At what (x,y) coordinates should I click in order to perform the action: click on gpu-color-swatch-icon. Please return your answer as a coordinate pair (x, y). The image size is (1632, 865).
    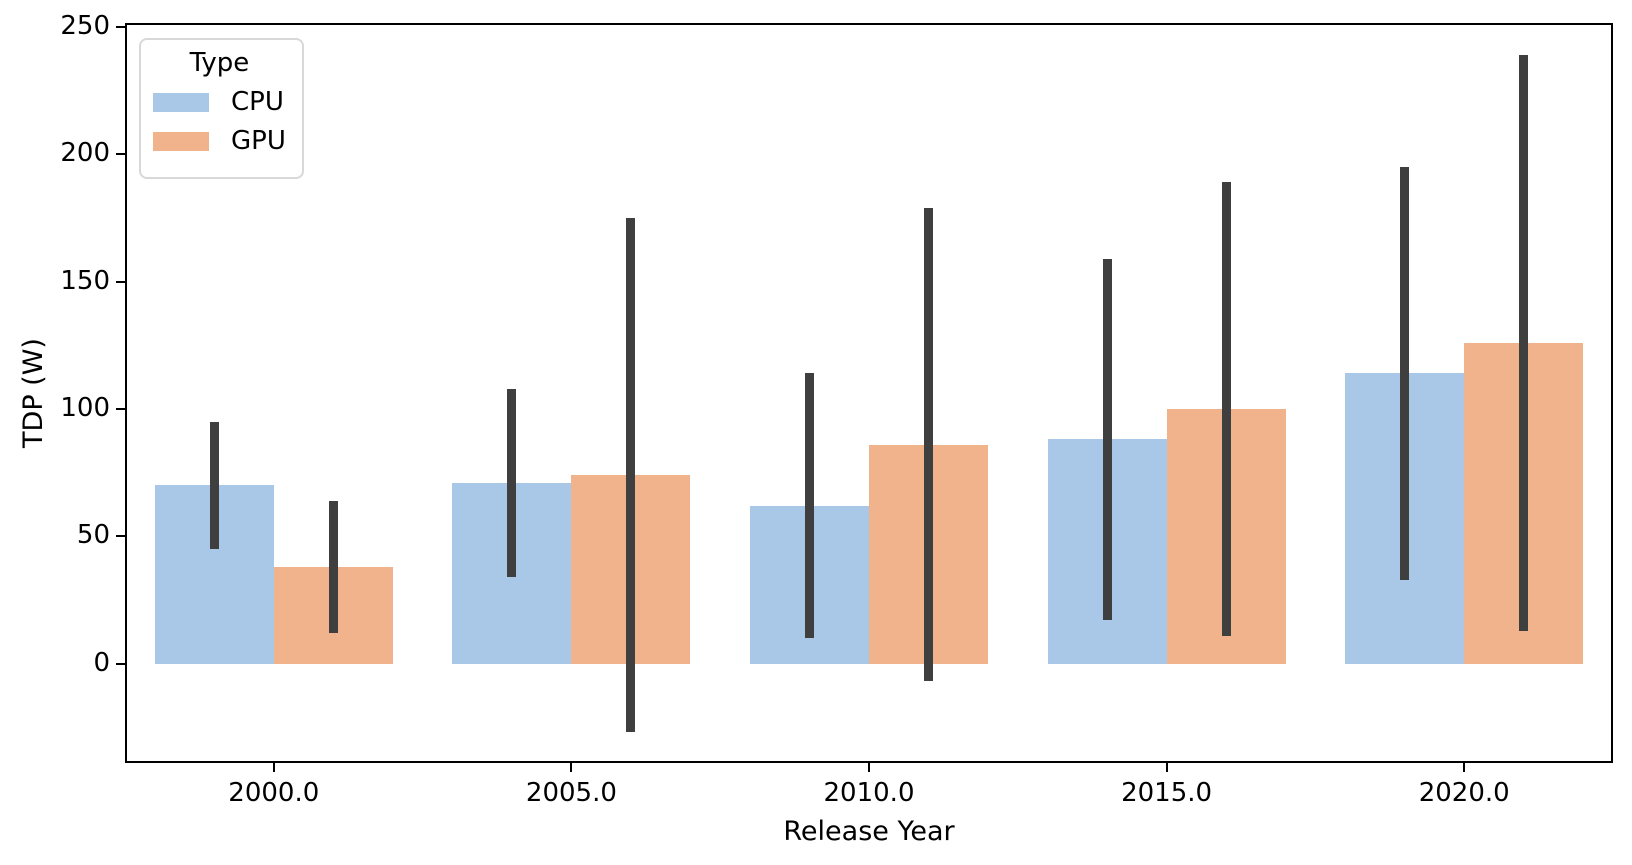
    Looking at the image, I should click on (181, 141).